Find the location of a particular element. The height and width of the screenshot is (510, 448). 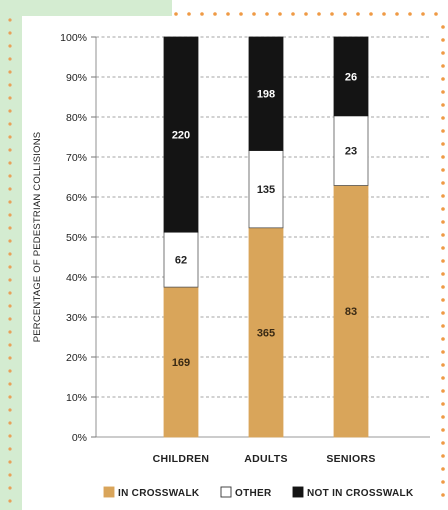

legend-label: IN CROSSWALK is located at coordinates (159, 493).